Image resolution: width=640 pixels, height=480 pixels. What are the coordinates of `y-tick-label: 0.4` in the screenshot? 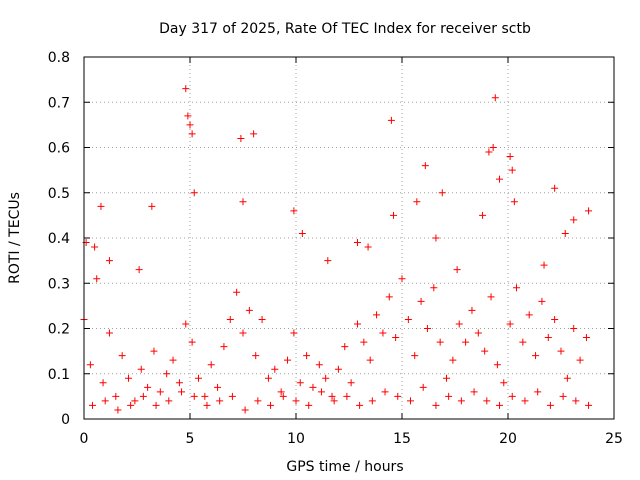 It's located at (59, 239).